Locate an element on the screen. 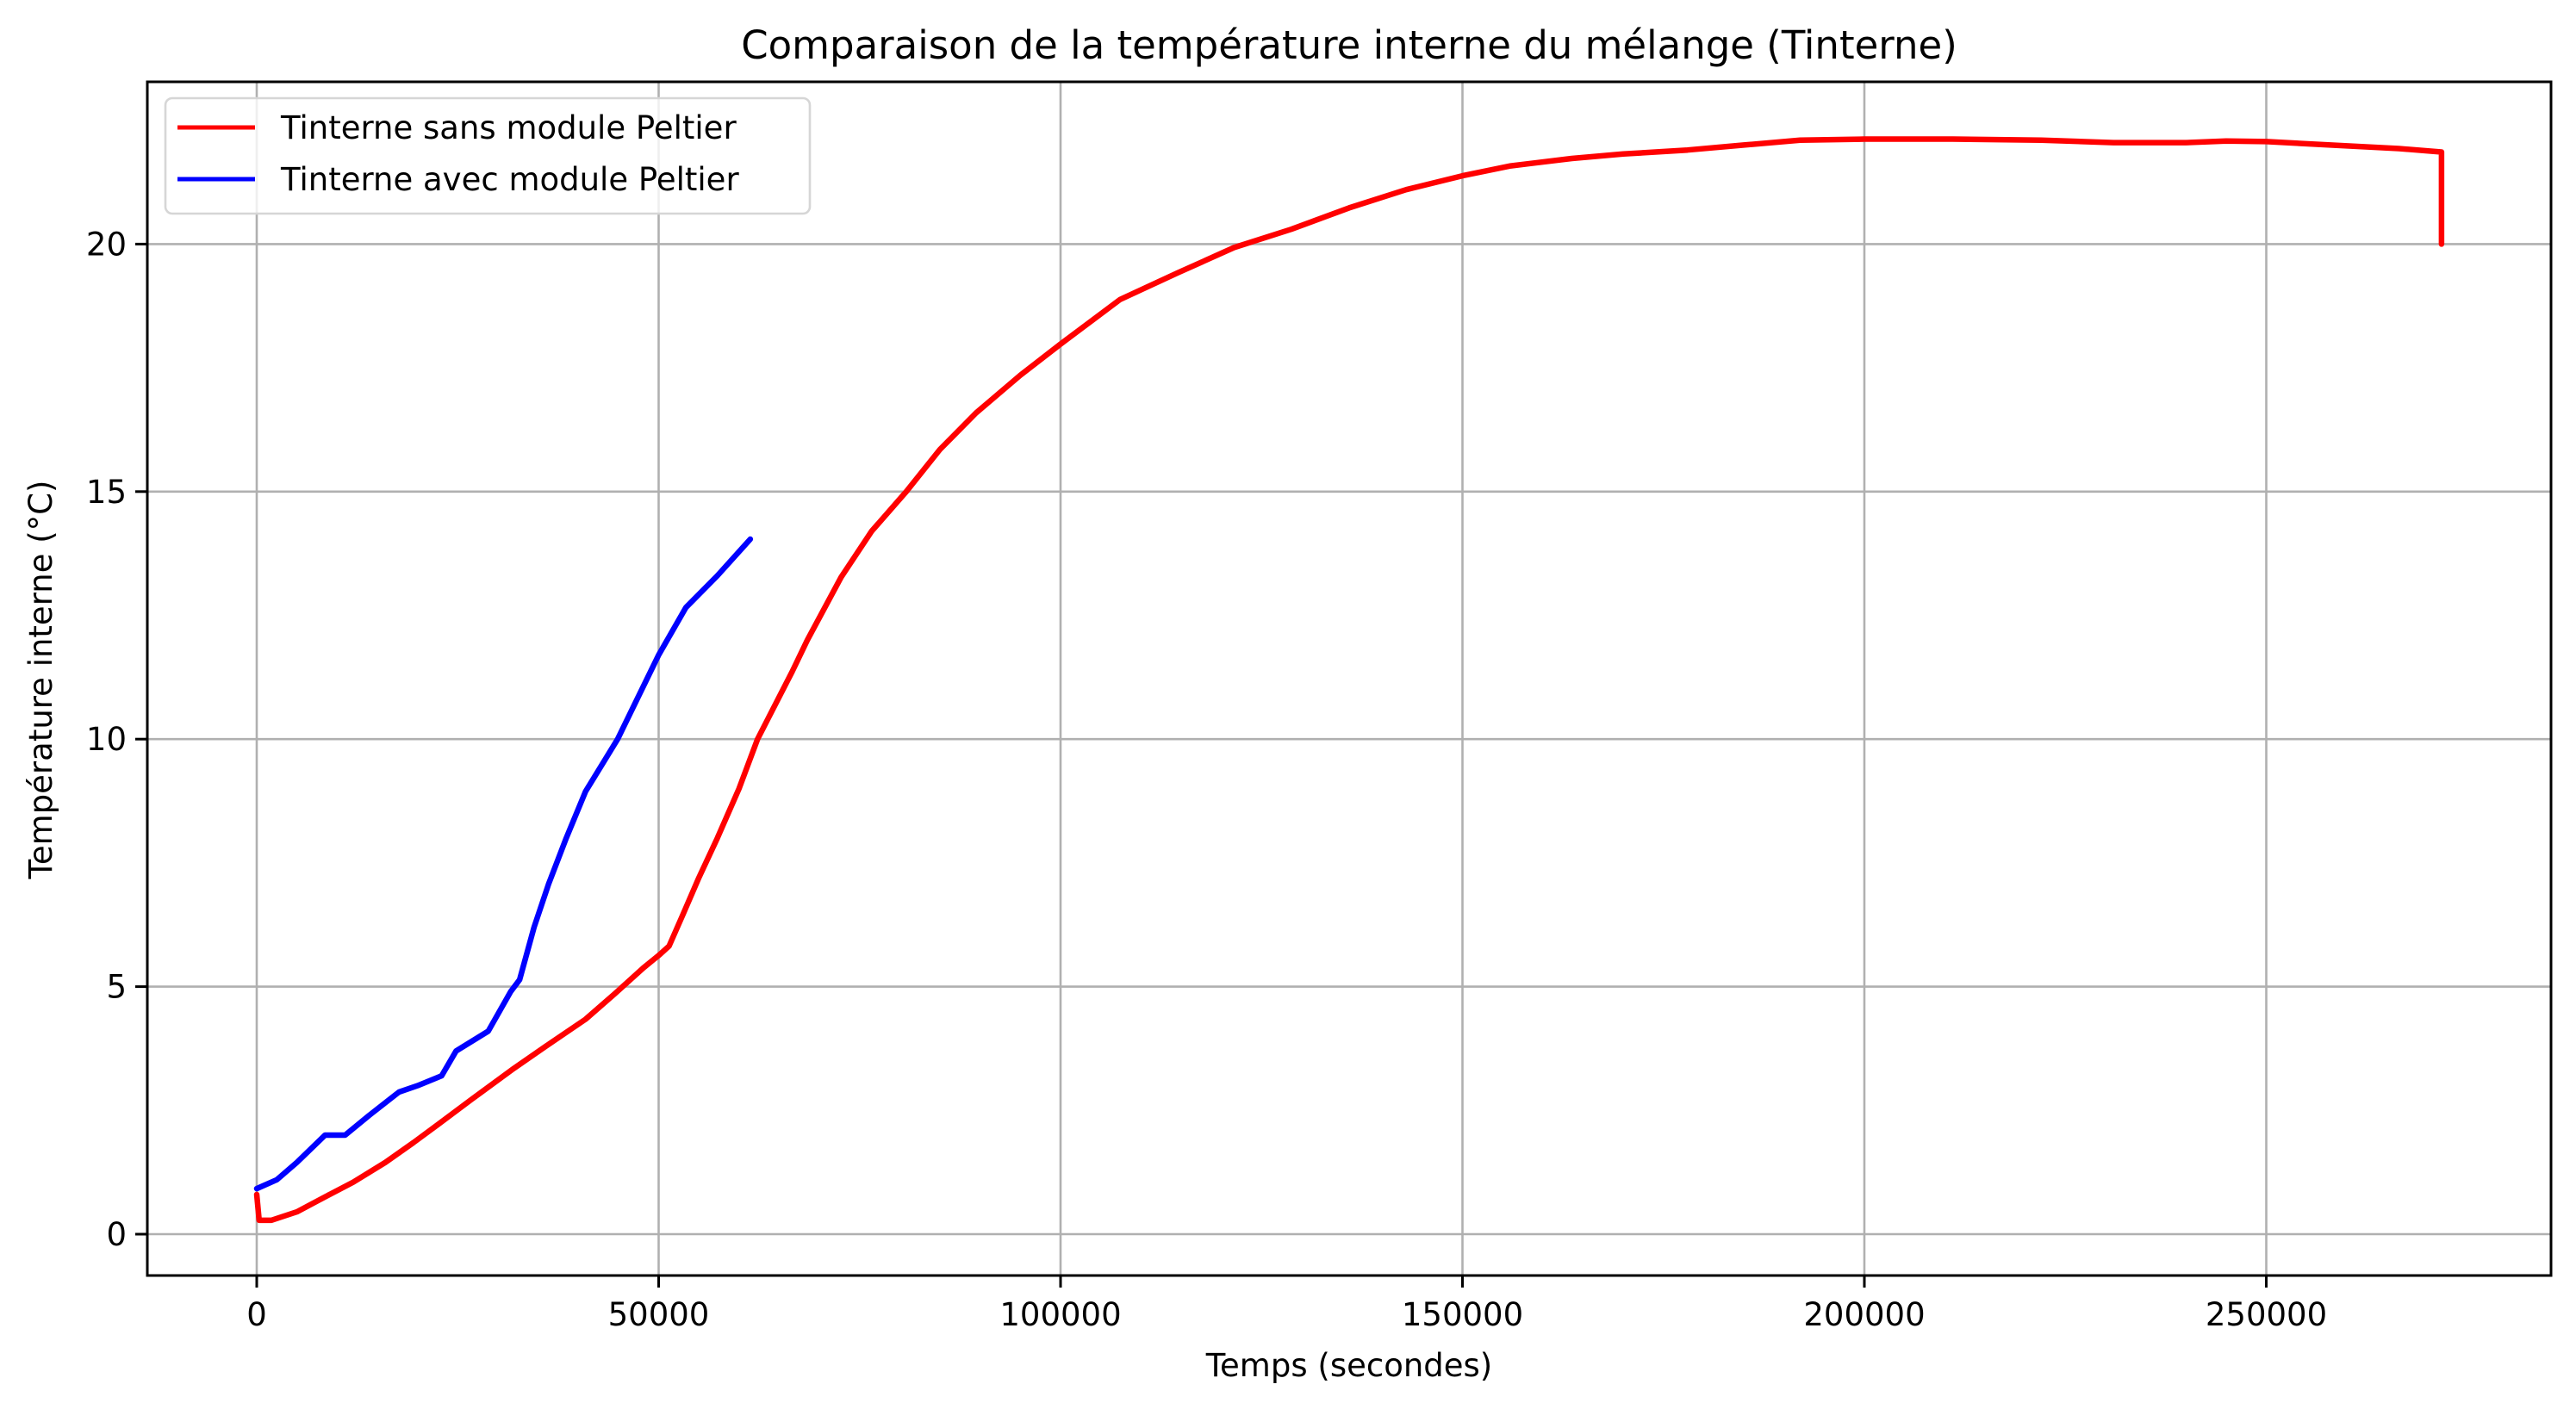 The image size is (2576, 1409). y-tick-label: 10 is located at coordinates (107, 740).